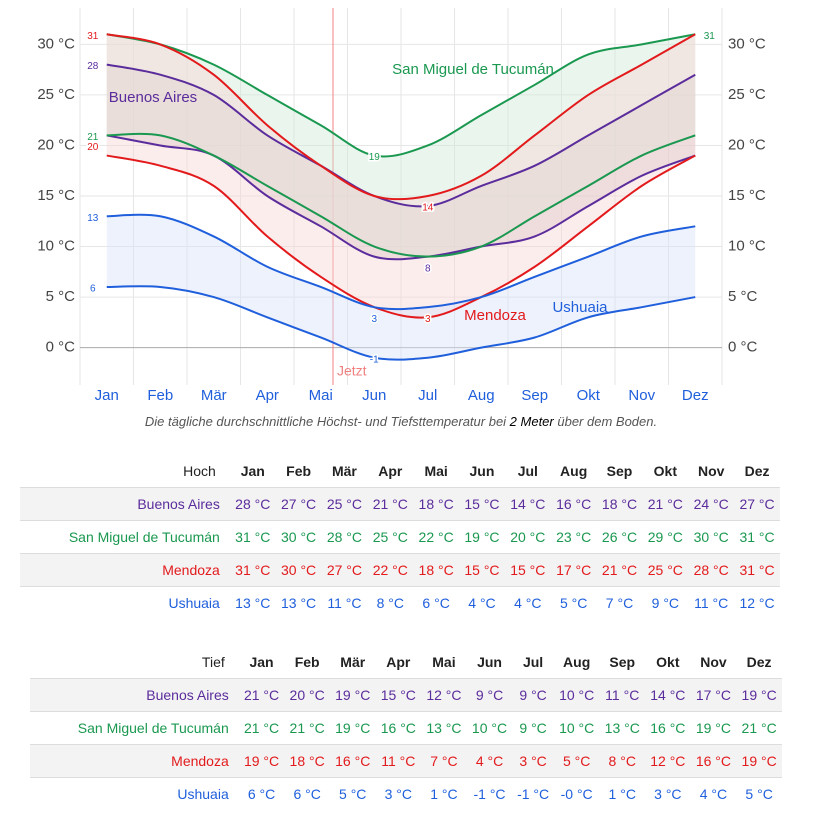  What do you see at coordinates (61, 347) in the screenshot?
I see `y-tick-label: 0 °C` at bounding box center [61, 347].